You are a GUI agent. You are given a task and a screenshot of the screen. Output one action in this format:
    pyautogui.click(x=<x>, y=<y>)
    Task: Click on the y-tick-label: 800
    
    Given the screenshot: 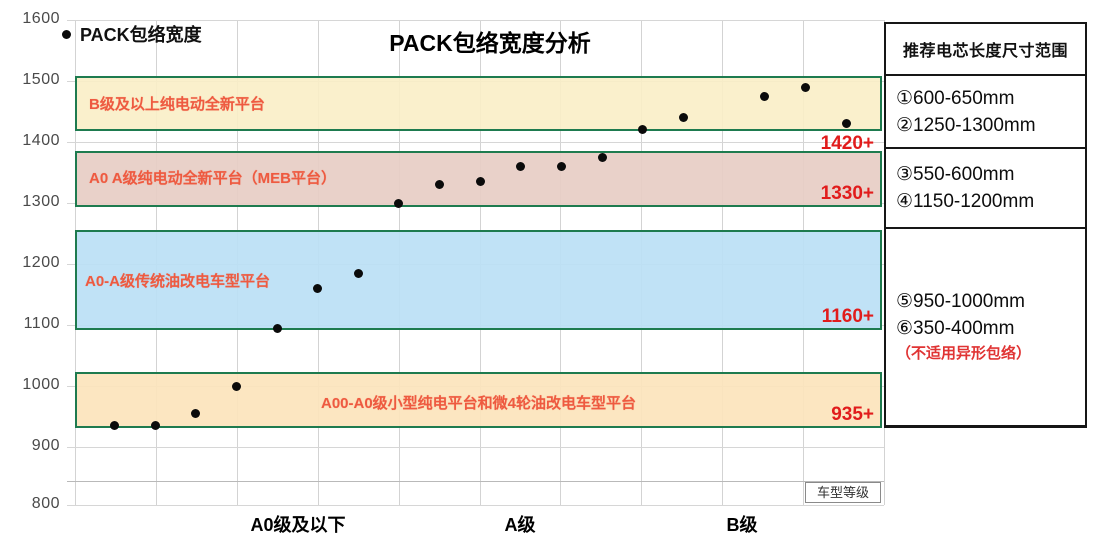 What is the action you would take?
    pyautogui.click(x=45, y=503)
    